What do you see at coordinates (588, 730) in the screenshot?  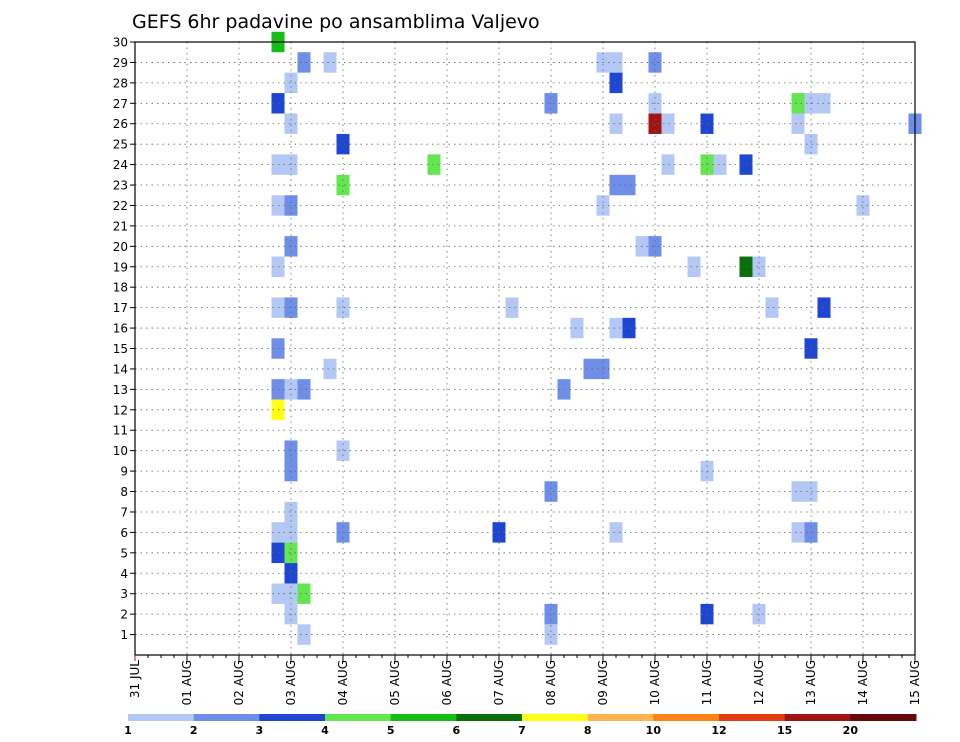 I see `colorbar-tick-label: 8` at bounding box center [588, 730].